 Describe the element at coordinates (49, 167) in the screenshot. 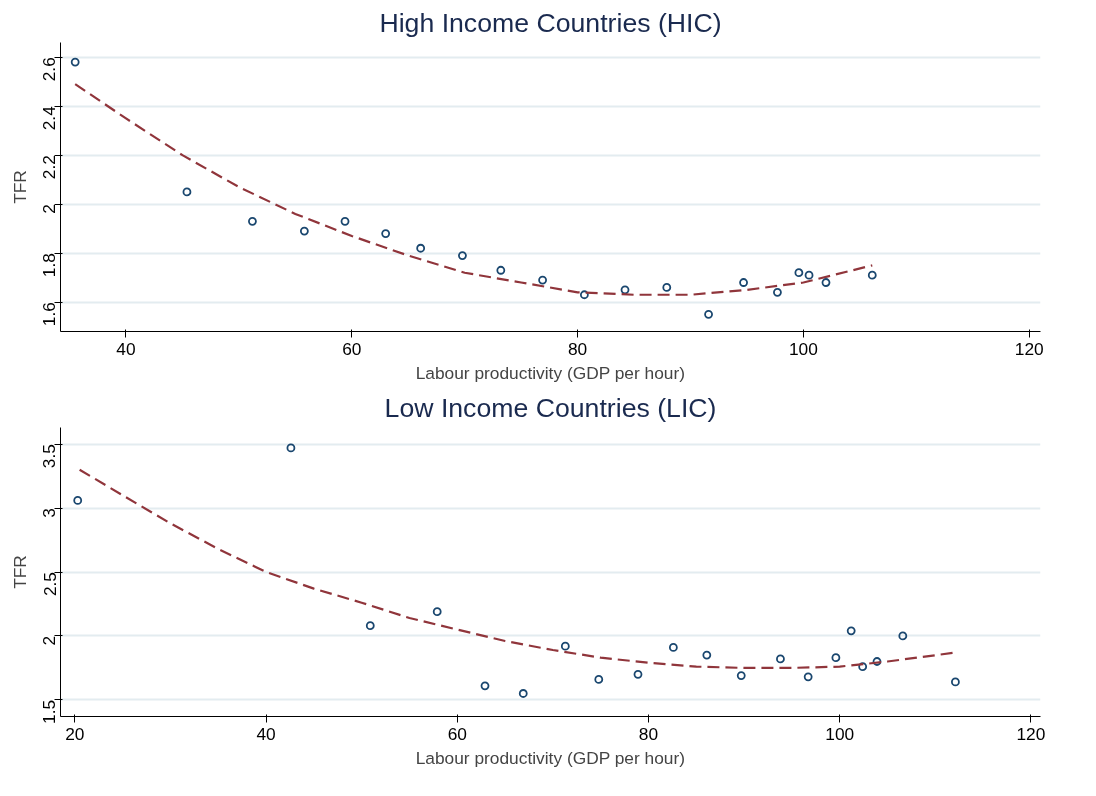

I see `y-tick-label: 2.2` at that location.